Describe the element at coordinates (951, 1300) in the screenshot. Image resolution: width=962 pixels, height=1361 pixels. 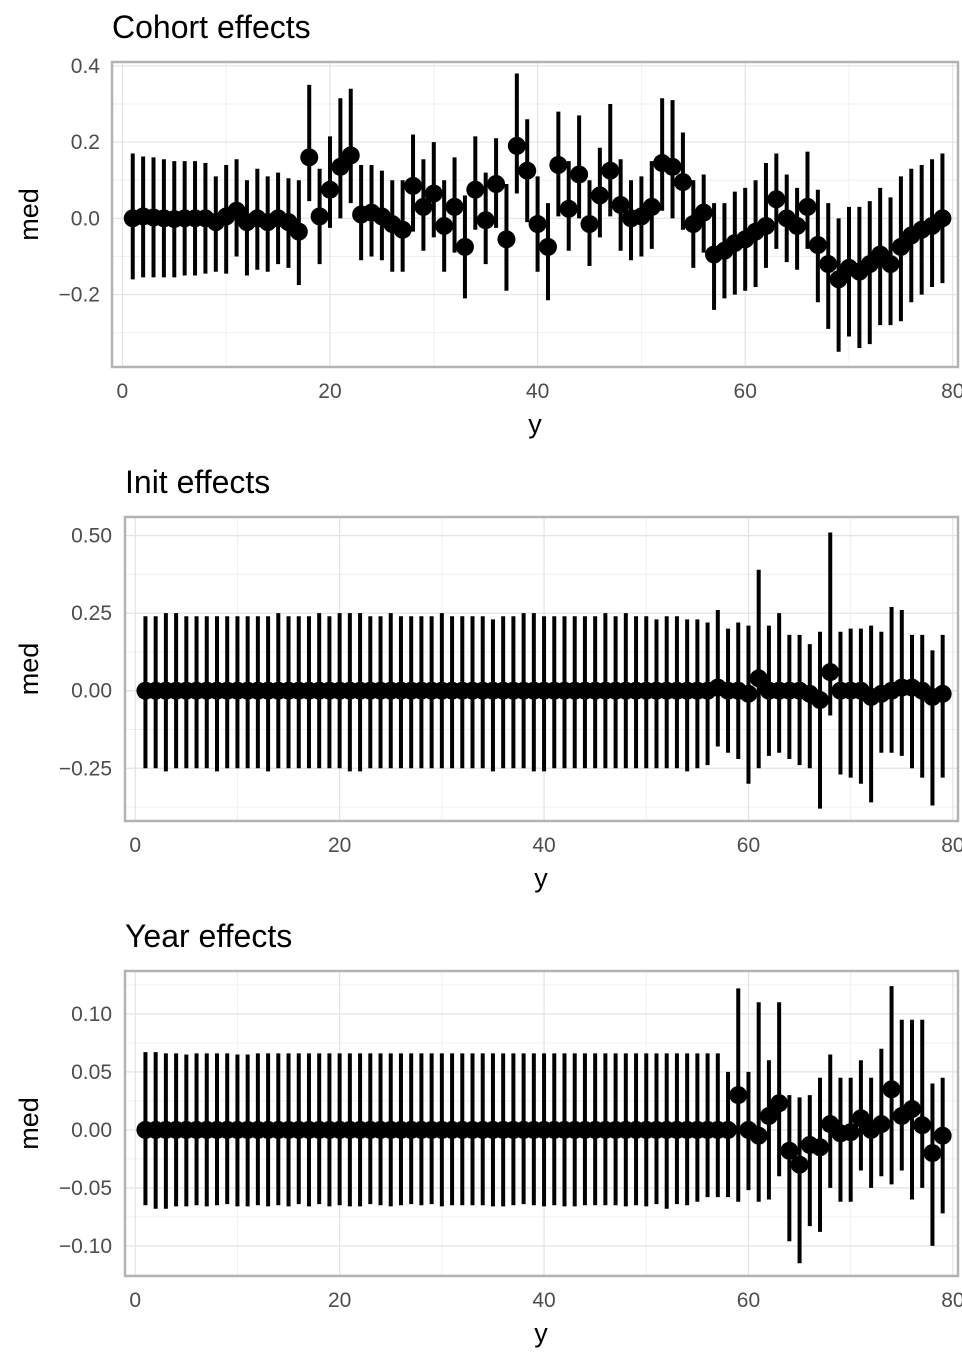
I see `year-effects-x-tick-label: 80` at that location.